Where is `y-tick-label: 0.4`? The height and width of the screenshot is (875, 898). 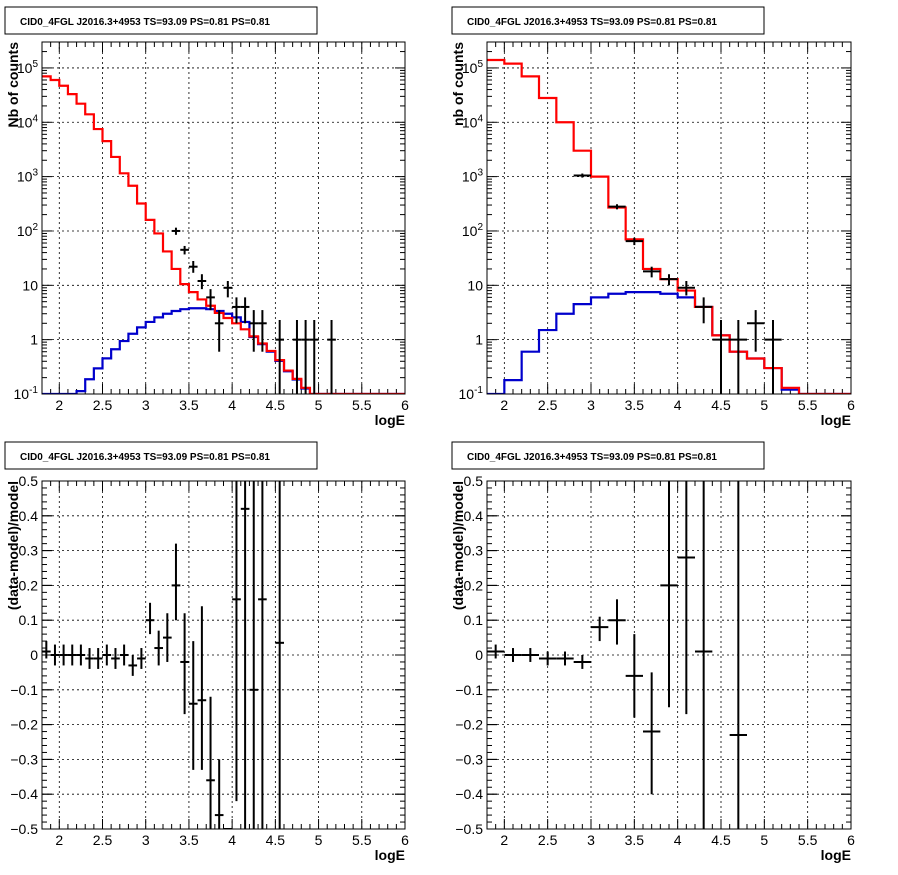
y-tick-label: 0.4 is located at coordinates (474, 516).